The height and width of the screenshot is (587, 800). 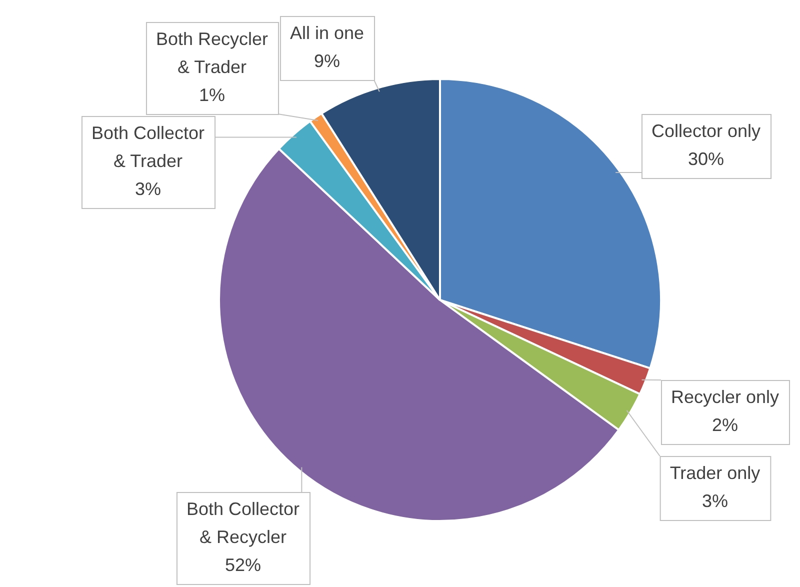 I want to click on slice-label: Both Collector & Trader, so click(x=148, y=146).